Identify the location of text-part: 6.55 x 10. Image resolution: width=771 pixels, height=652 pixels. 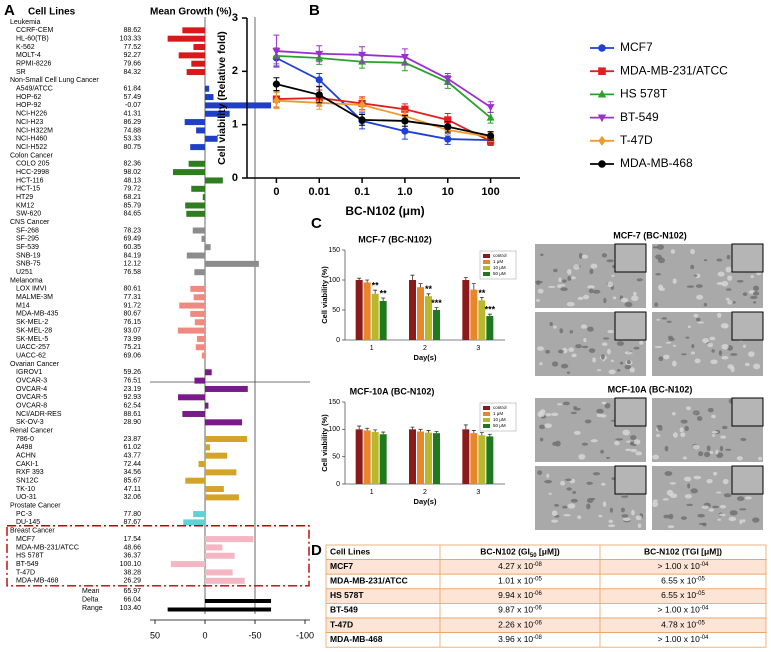
(678, 595).